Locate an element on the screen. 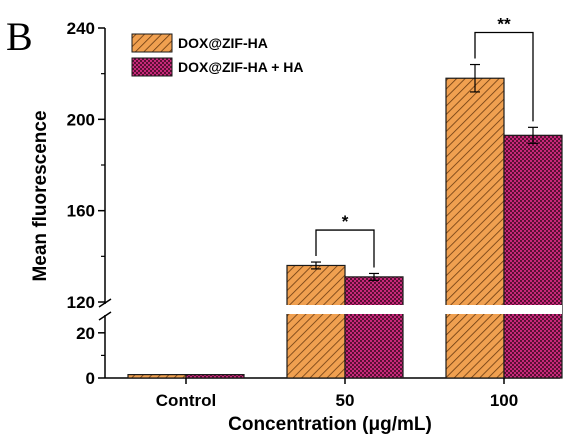 This screenshot has width=576, height=434. y-ticks: 120 160 200 240 0 20 is located at coordinates (86, 203).